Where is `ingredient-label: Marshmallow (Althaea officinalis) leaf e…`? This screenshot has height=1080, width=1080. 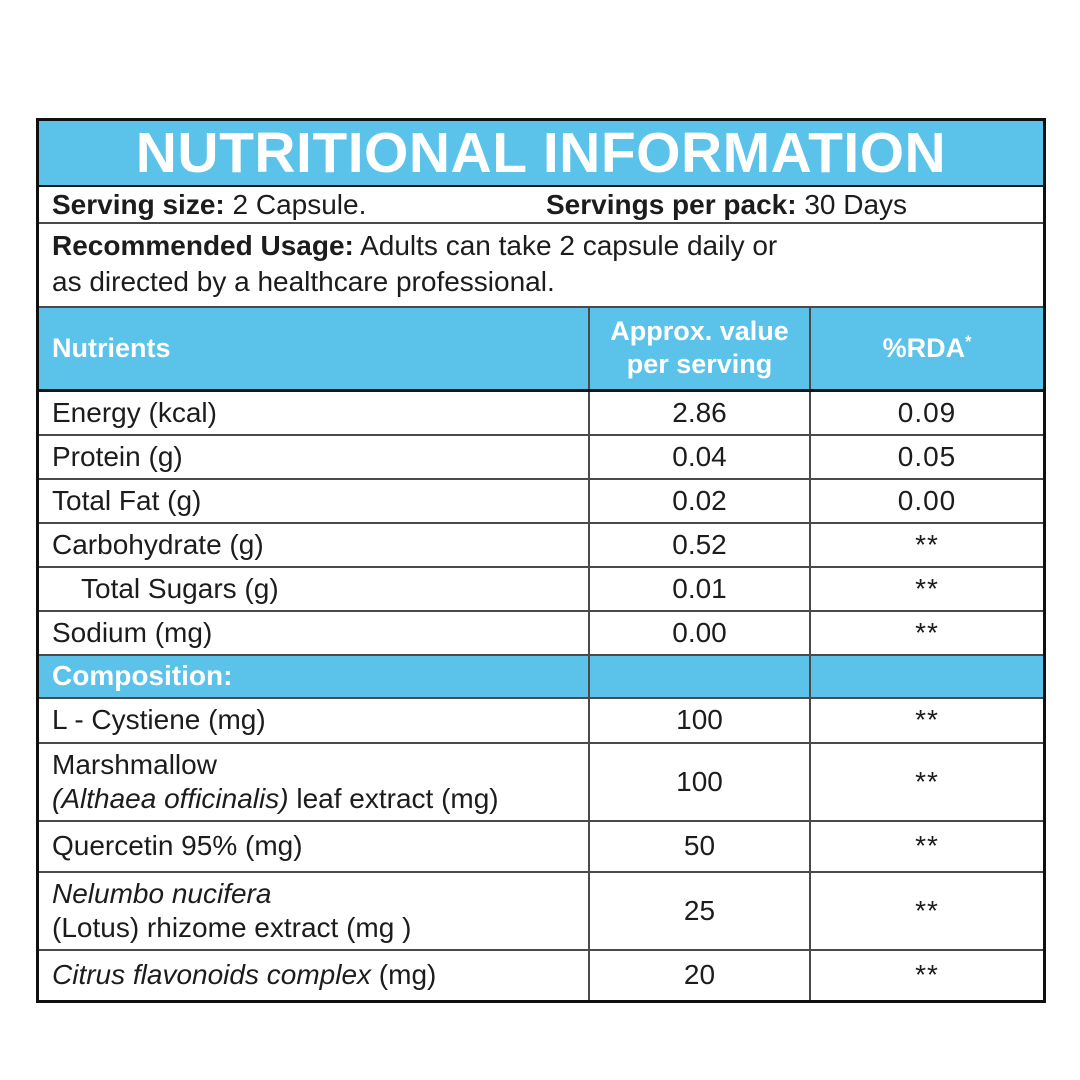 ingredient-label: Marshmallow (Althaea officinalis) leaf e… is located at coordinates (314, 781).